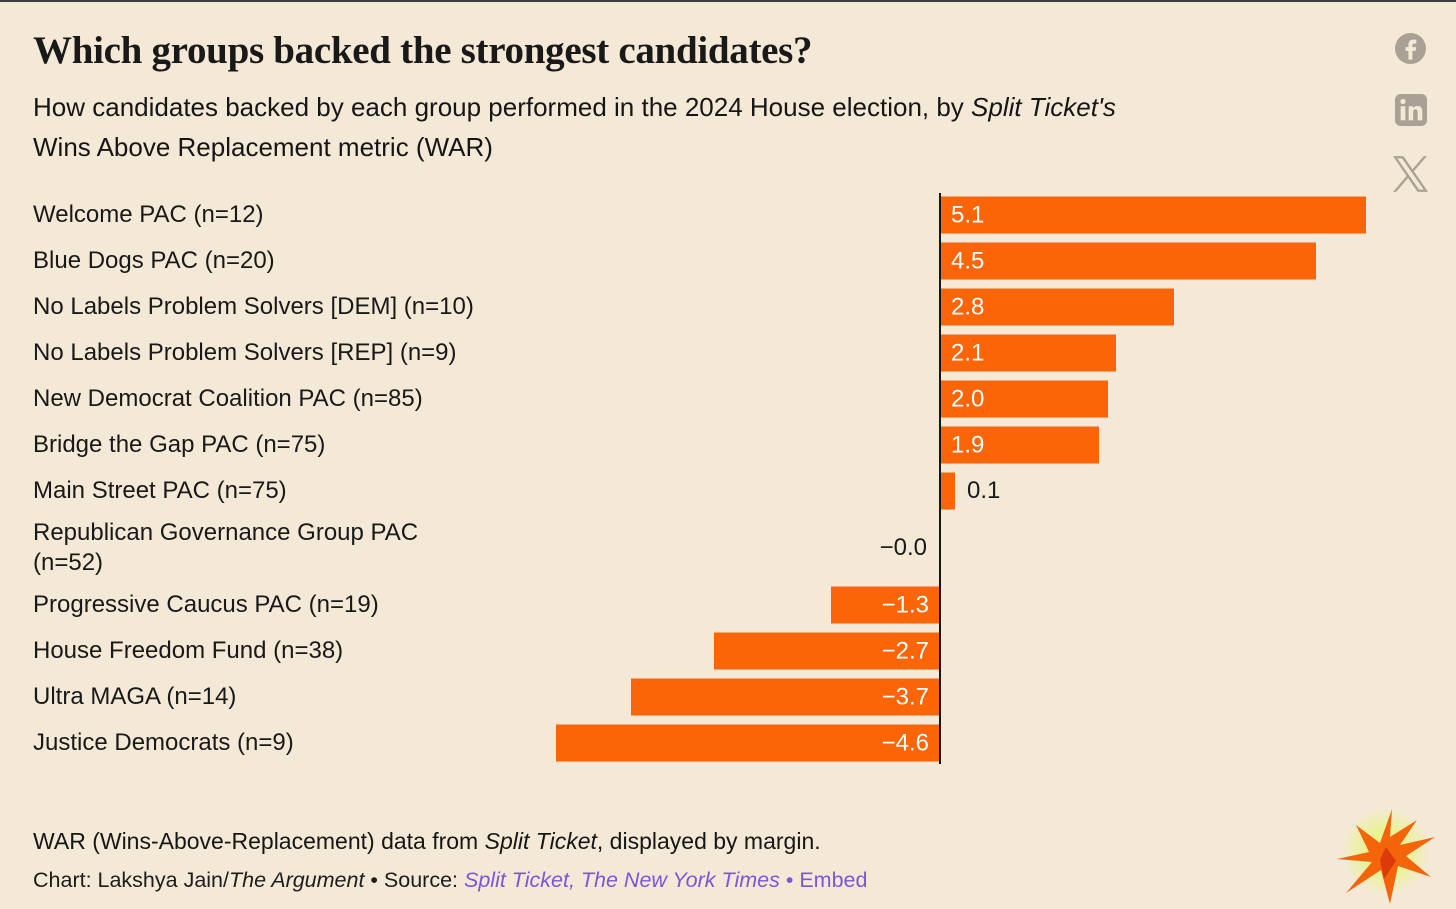 This screenshot has height=909, width=1456. I want to click on chart-row: Welcome PAC (n=12) 5.1, so click(728, 215).